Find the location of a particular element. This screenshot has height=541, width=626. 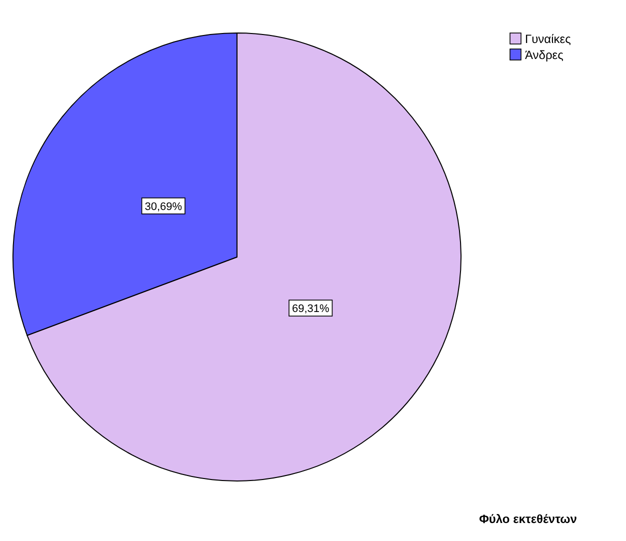

legend-label: Γυναίκες is located at coordinates (548, 39).